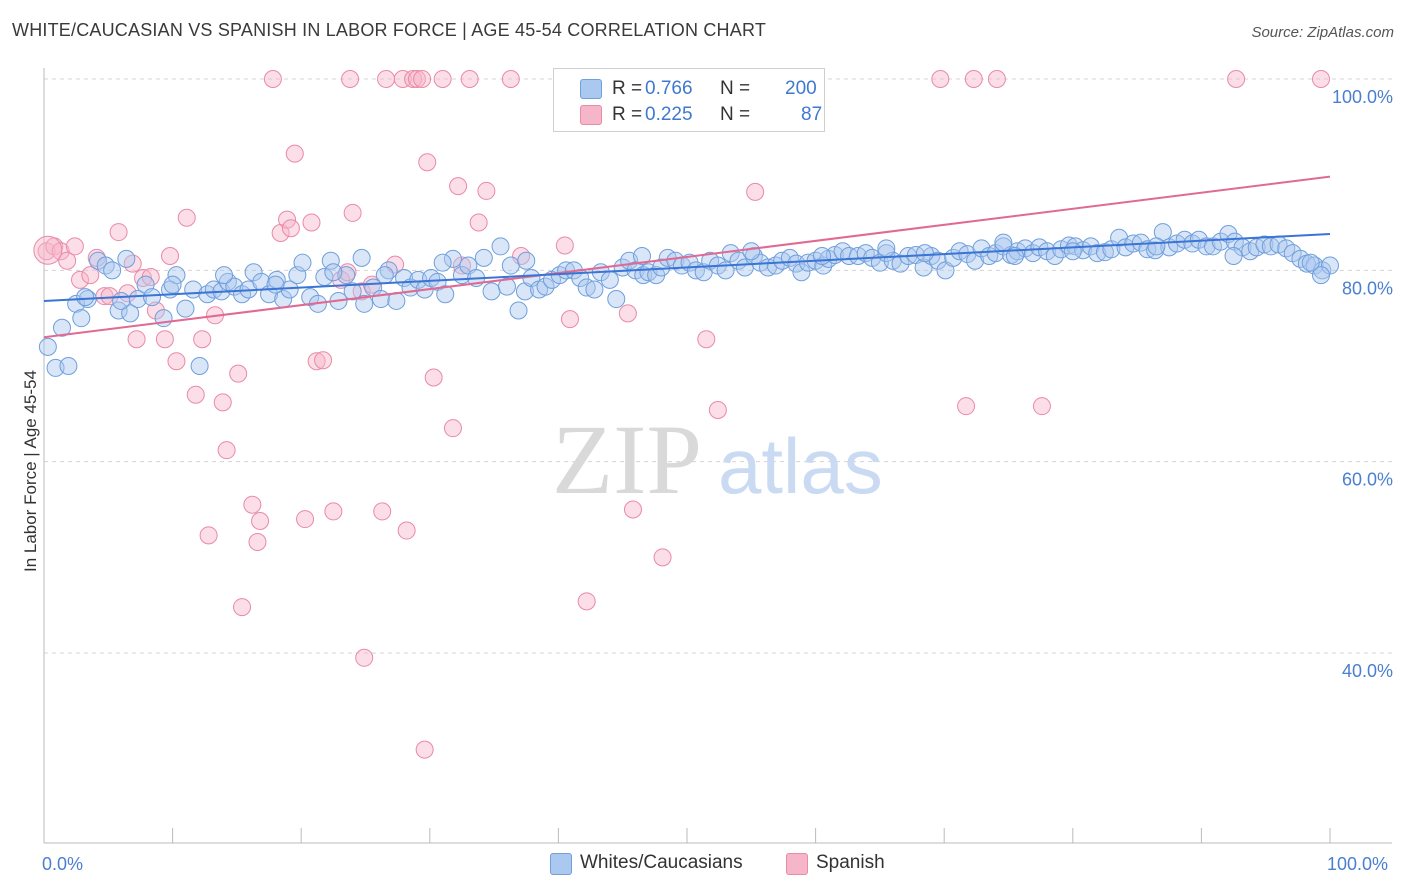 This screenshot has width=1406, height=892. What do you see at coordinates (669, 114) in the screenshot?
I see `legend-r-value: 0.225` at bounding box center [669, 114].